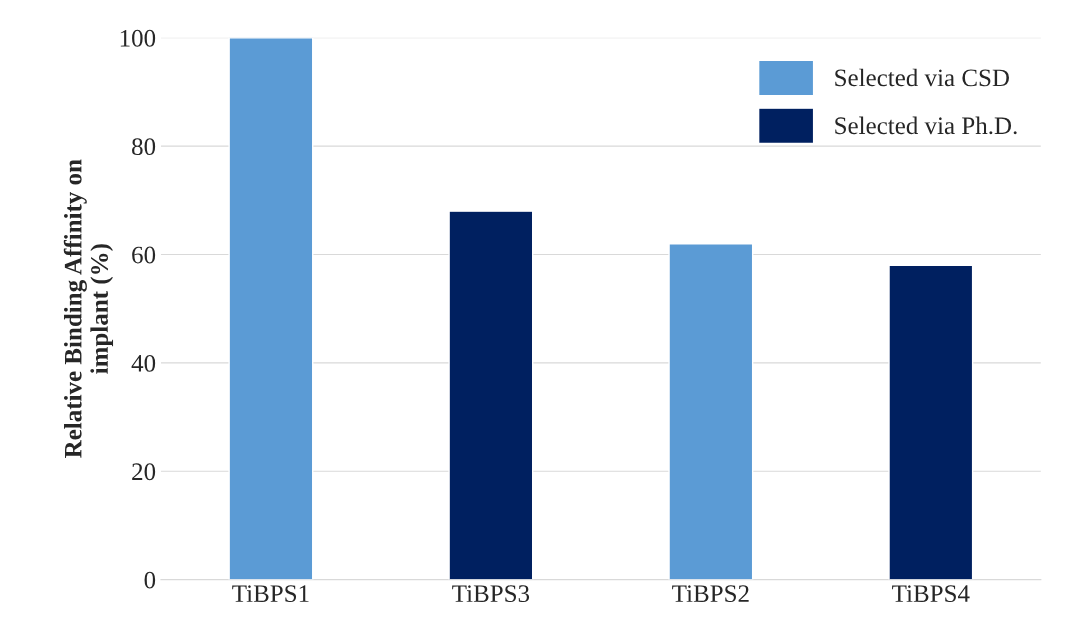 The height and width of the screenshot is (630, 1073). What do you see at coordinates (88, 308) in the screenshot?
I see `y-axis-title: Relative Binding Affinity on implant (%)` at bounding box center [88, 308].